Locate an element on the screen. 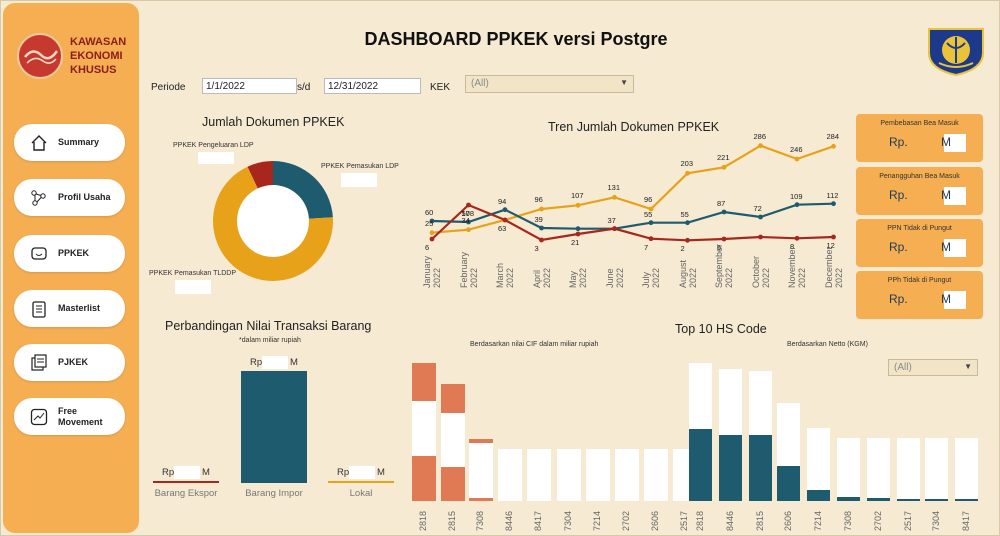  nav-masterlist-label: Masterlist is located at coordinates (79, 308).